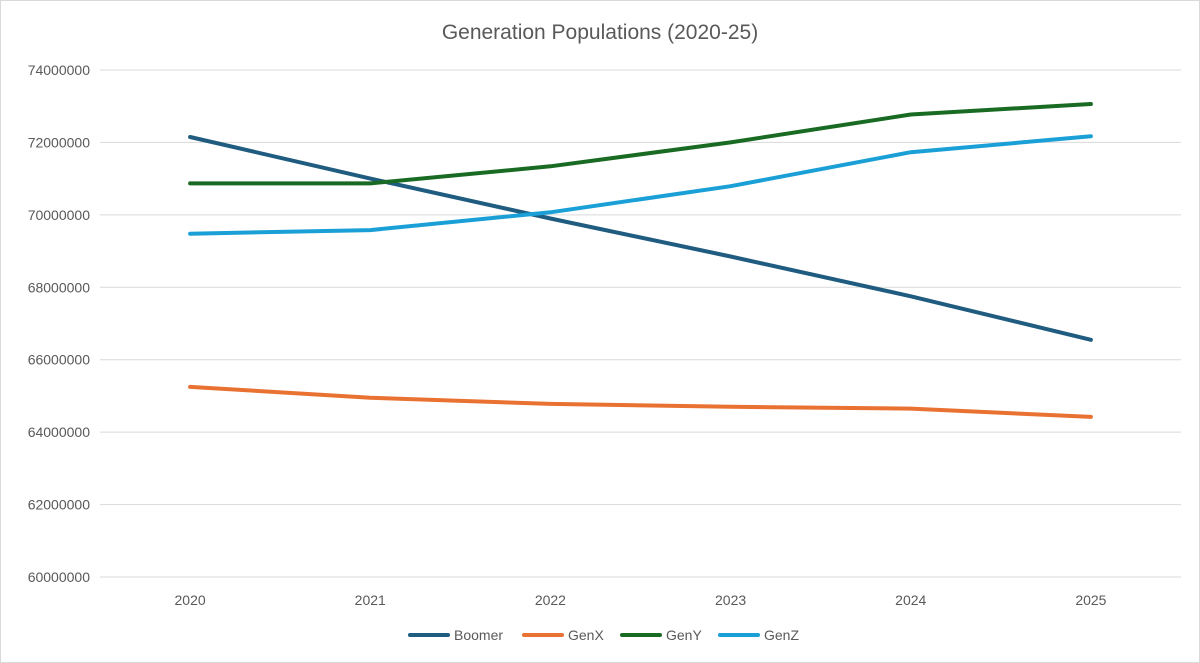  What do you see at coordinates (59, 287) in the screenshot?
I see `y-tick-label: 68000000` at bounding box center [59, 287].